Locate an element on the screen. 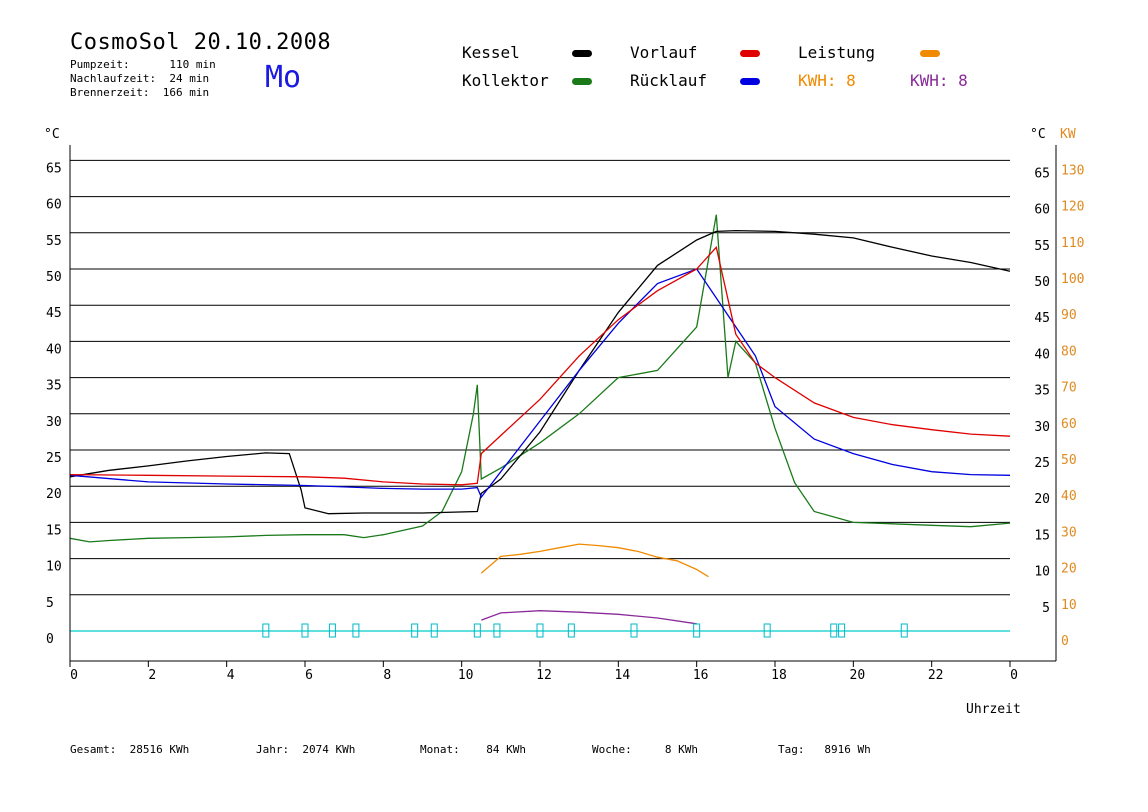  y-kw-tick-label: 10 is located at coordinates (1069, 605).